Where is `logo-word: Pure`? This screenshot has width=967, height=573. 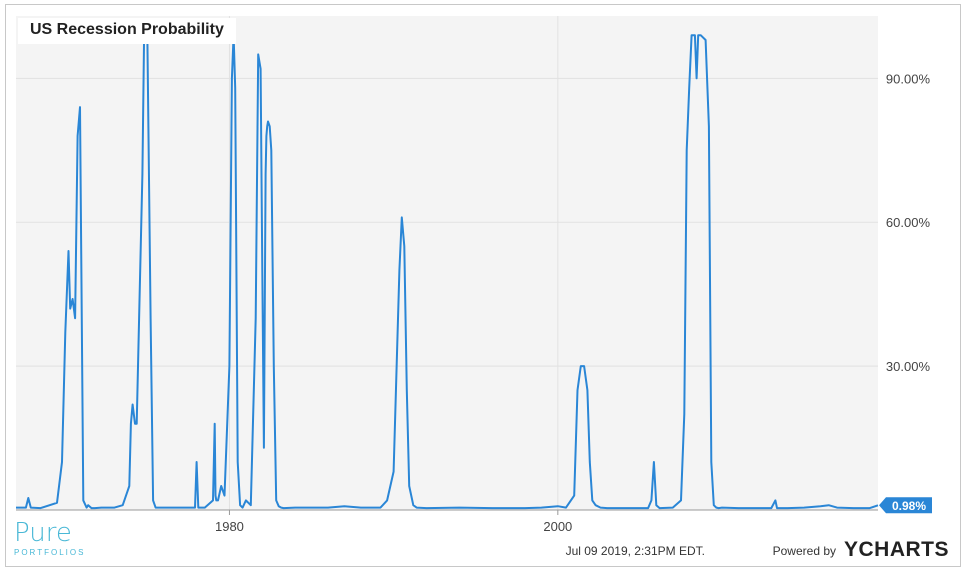 logo-word: Pure is located at coordinates (43, 533).